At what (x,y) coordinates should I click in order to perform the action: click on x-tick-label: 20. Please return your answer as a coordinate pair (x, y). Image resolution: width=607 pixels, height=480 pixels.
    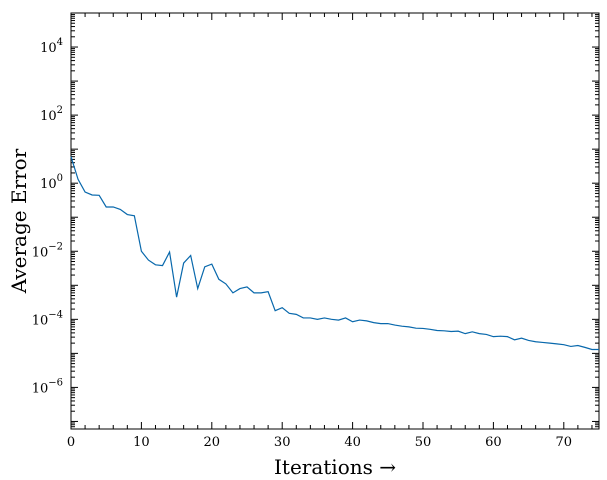
    Looking at the image, I should click on (212, 442).